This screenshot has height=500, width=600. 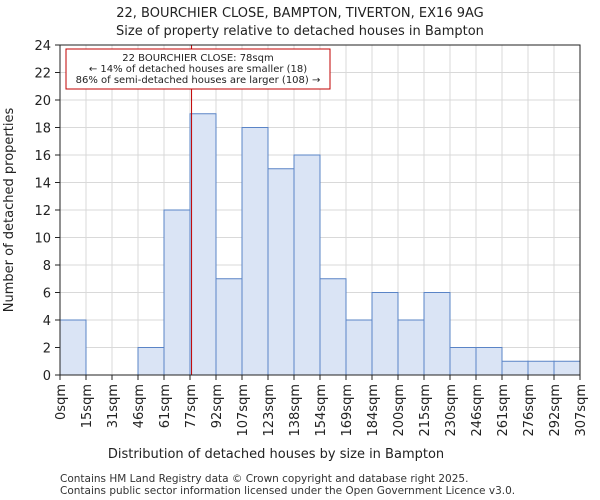 What do you see at coordinates (151, 361) in the screenshot?
I see `bar-46sqm` at bounding box center [151, 361].